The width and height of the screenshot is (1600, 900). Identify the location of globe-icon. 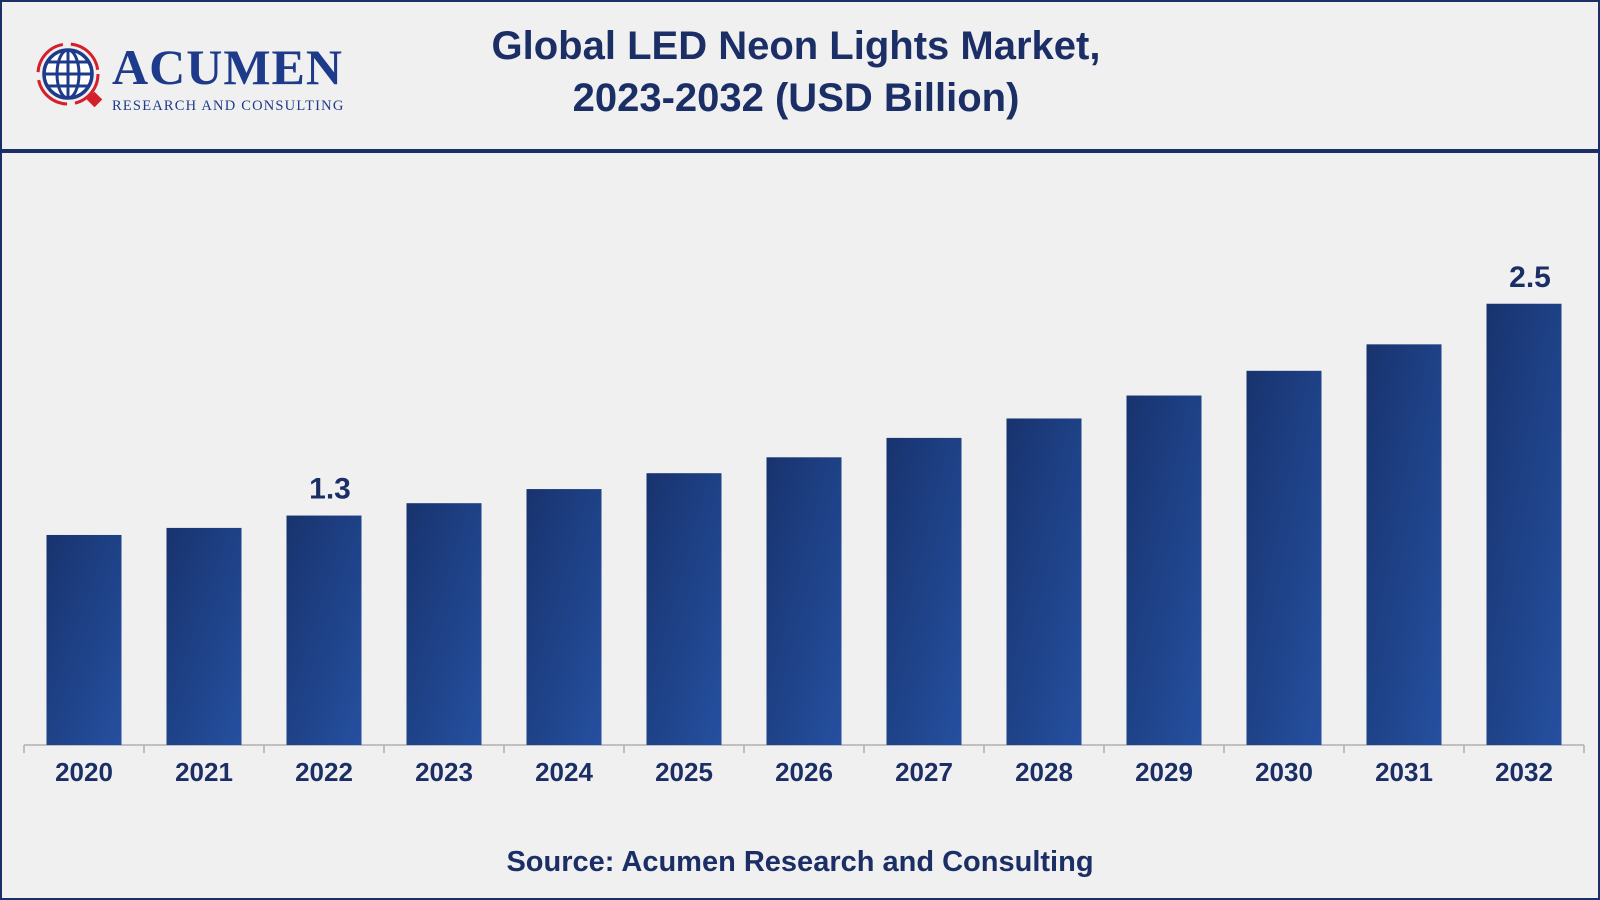
(69, 75).